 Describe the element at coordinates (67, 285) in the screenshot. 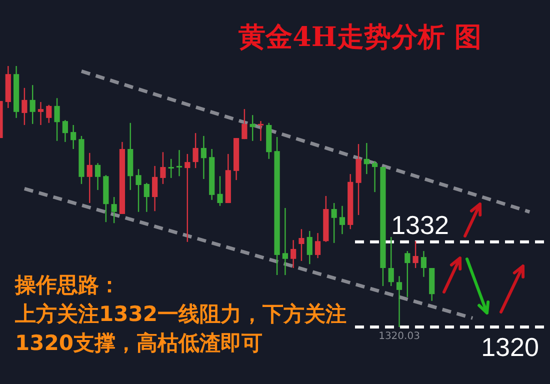

I see `annotation: 操作思路：` at that location.